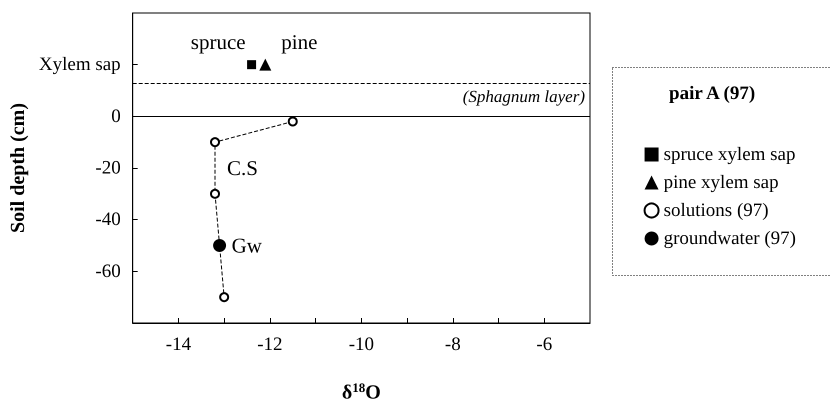  What do you see at coordinates (18, 168) in the screenshot?
I see `y-axis-title: Soil depth (cm)` at bounding box center [18, 168].